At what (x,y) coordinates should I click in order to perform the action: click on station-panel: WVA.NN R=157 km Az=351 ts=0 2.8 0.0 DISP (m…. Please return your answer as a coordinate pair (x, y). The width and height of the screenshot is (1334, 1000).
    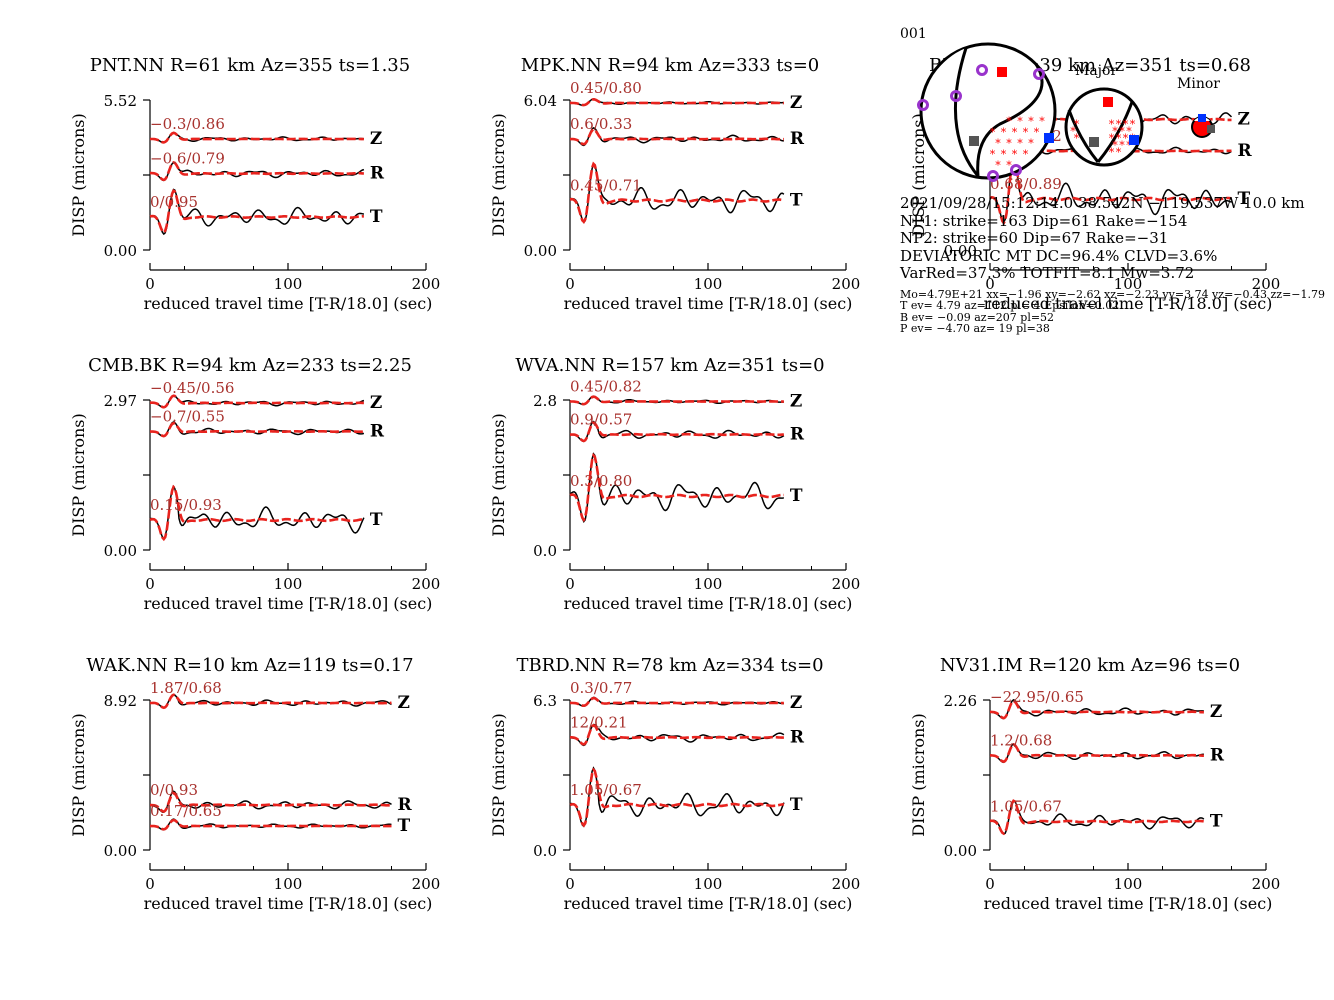
    Looking at the image, I should click on (674, 484).